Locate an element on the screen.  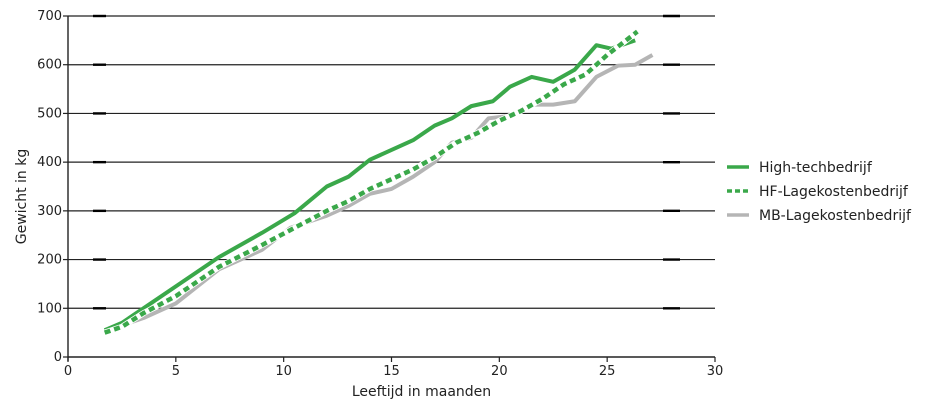
x-tick-label: 15 is located at coordinates (391, 371).